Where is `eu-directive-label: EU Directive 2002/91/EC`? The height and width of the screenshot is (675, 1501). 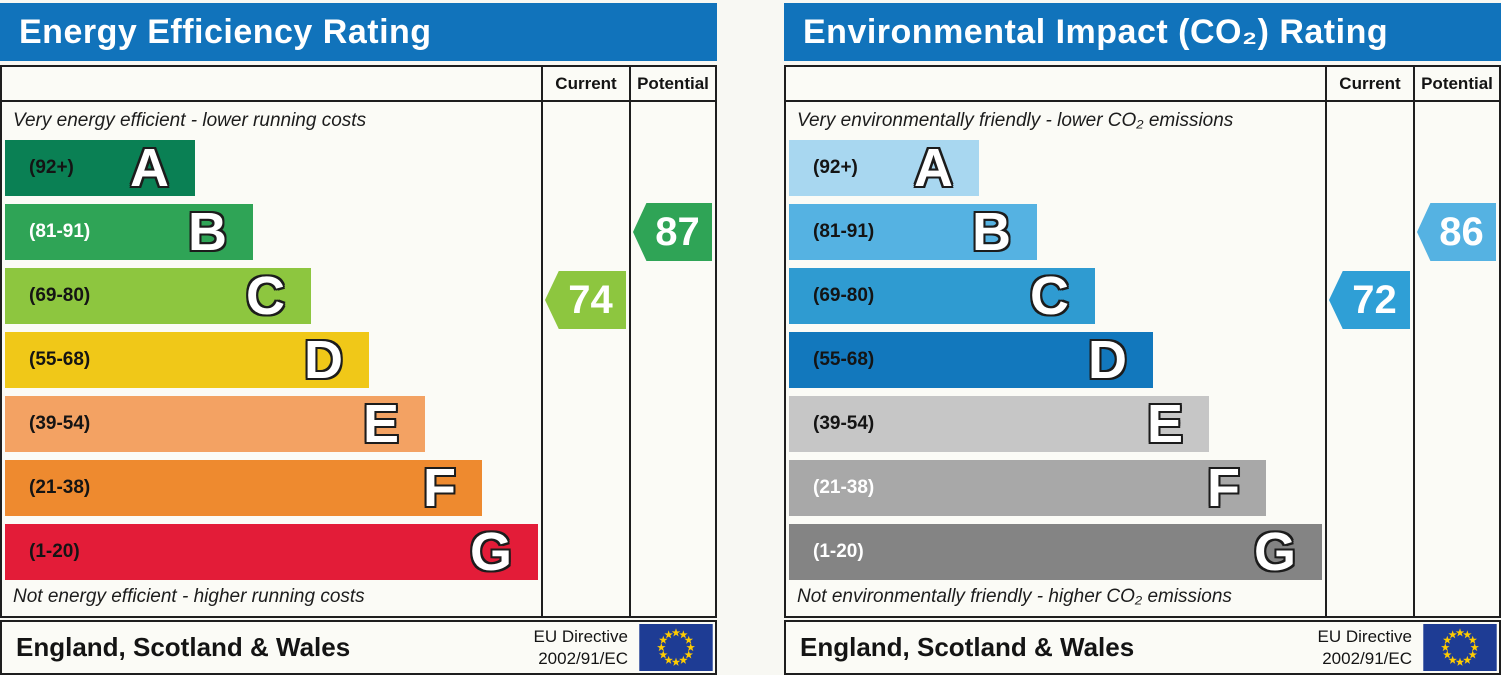 eu-directive-label: EU Directive 2002/91/EC is located at coordinates (1365, 647).